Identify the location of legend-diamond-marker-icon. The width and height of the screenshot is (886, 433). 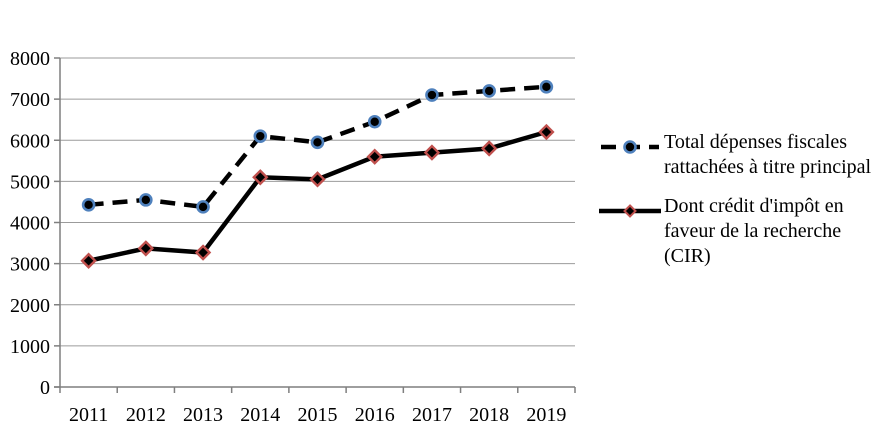
(630, 211).